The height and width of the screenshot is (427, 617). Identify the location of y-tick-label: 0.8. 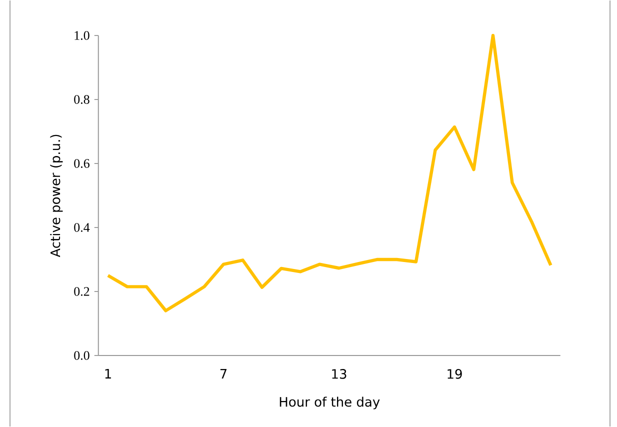
(82, 99).